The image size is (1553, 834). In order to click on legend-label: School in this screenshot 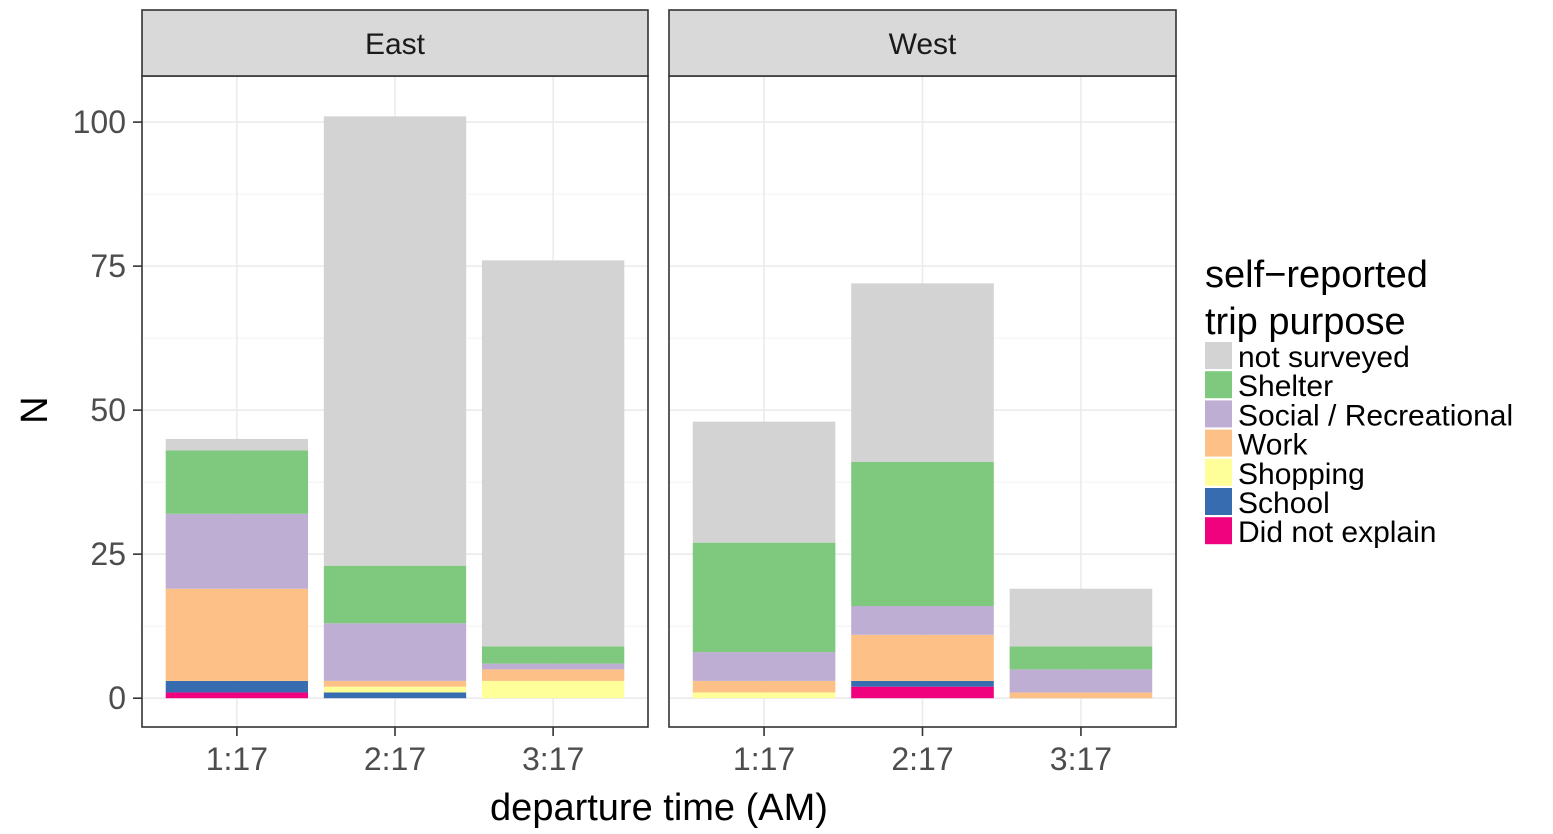, I will do `click(1284, 503)`.